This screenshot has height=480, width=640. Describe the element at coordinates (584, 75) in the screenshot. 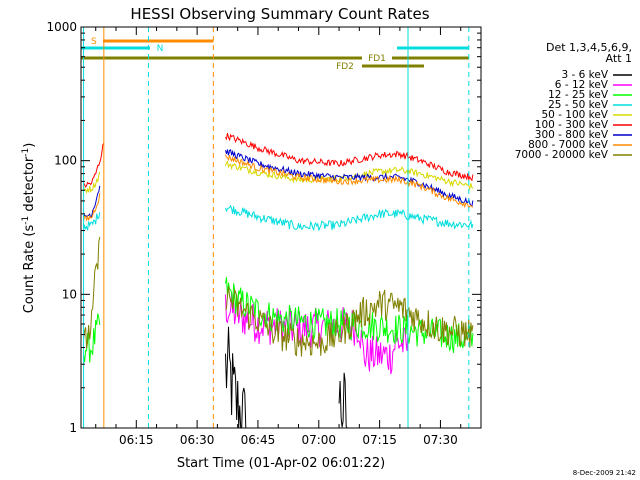

I see `legend-label: 3 - 6 keV` at that location.